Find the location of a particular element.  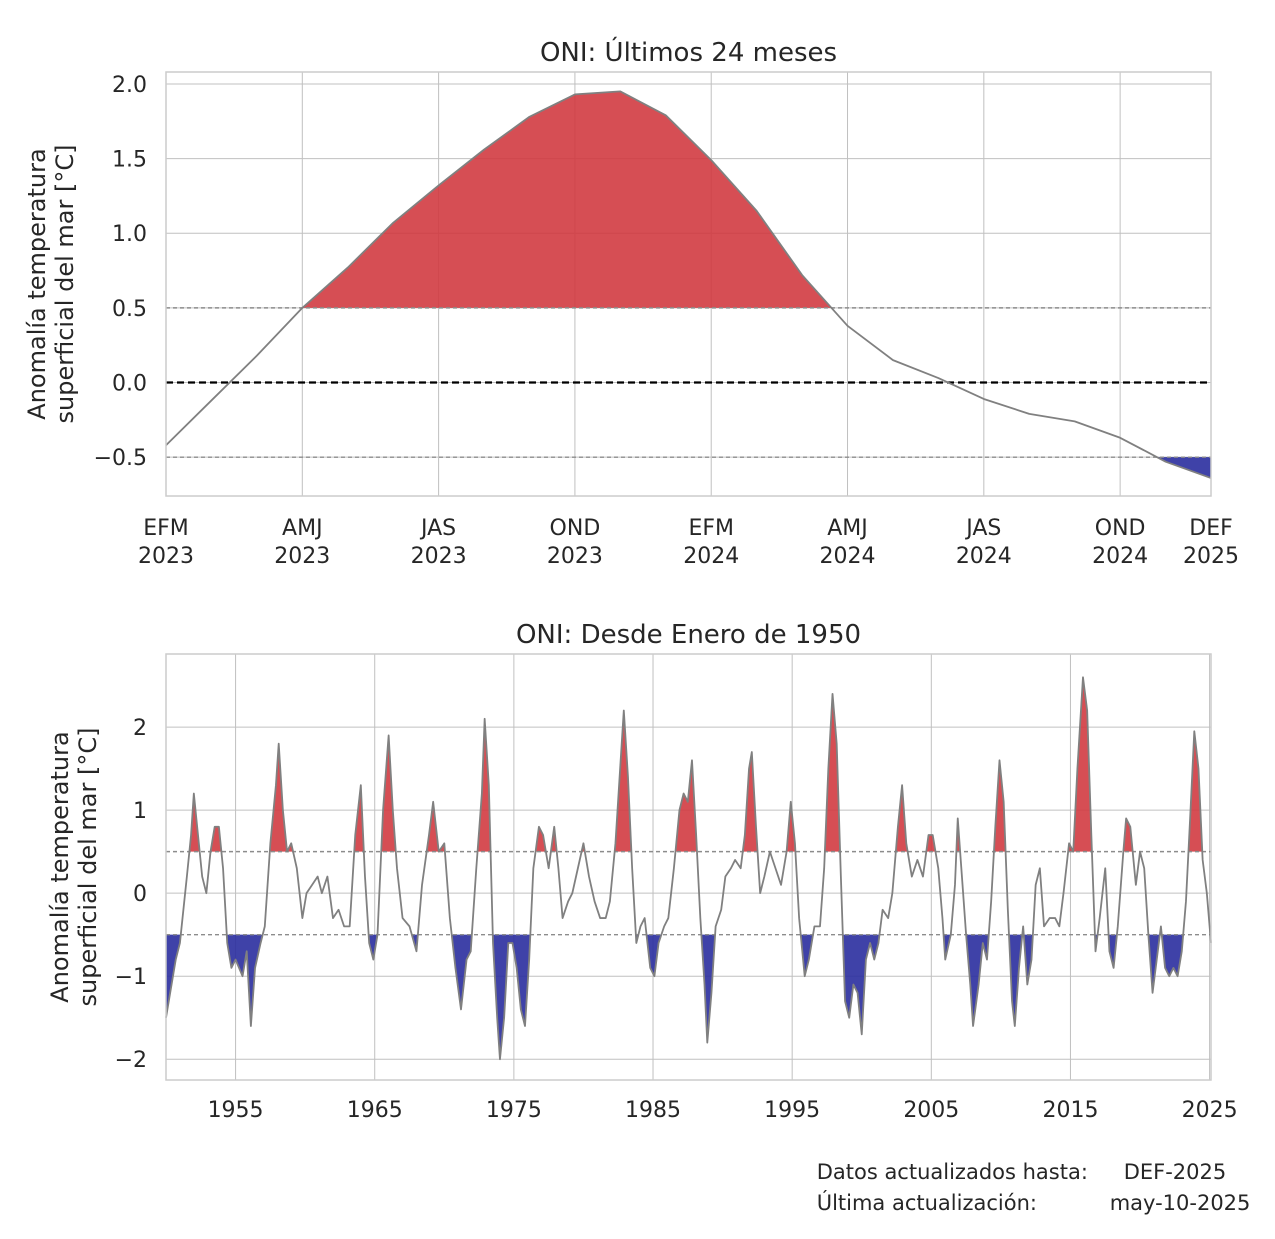

chart2-y-tick-label: −2 is located at coordinates (131, 1060).